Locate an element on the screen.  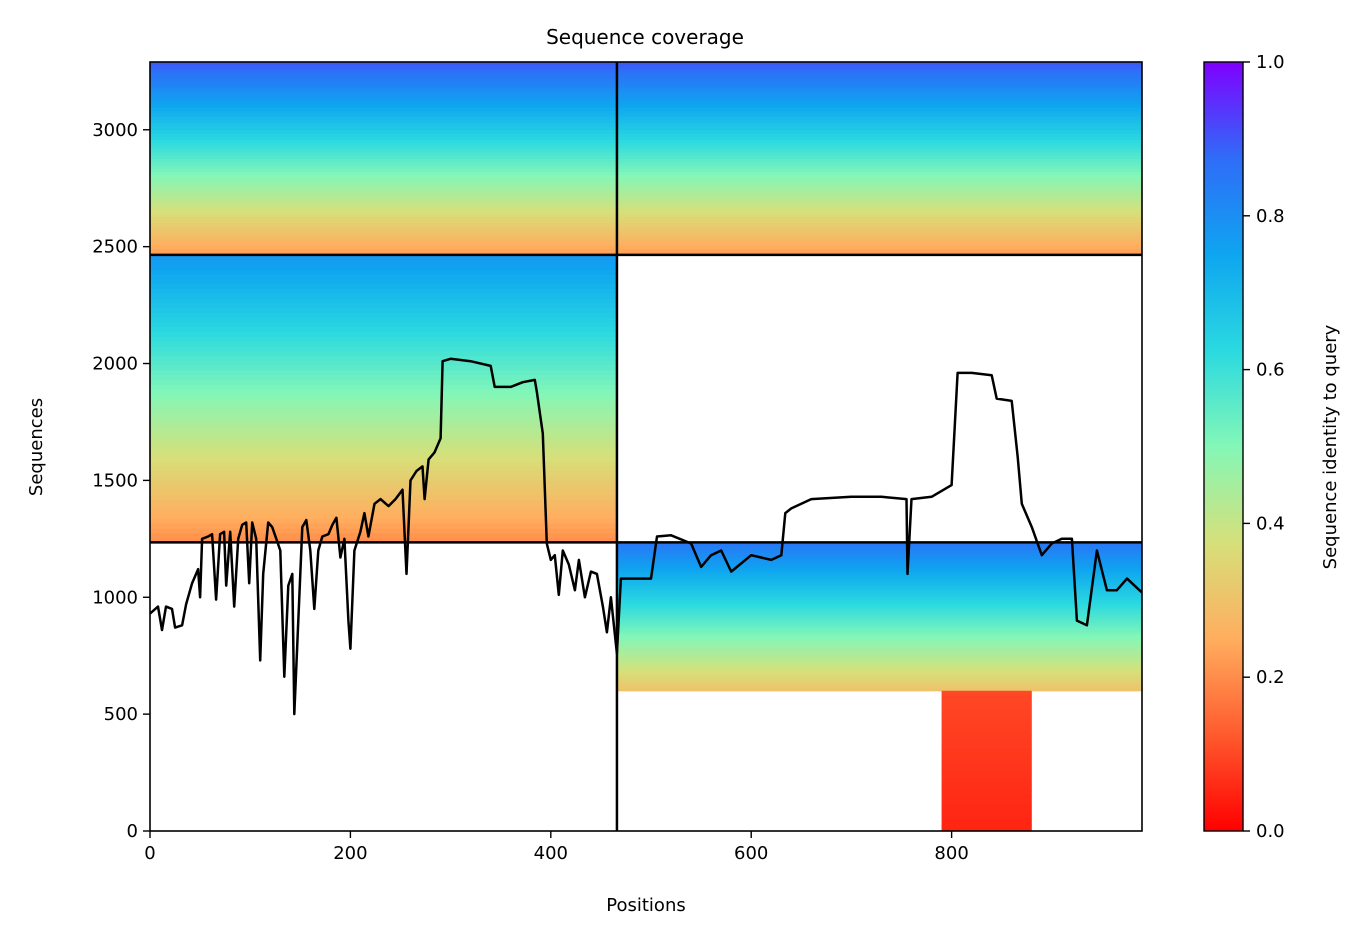
y-tick-label: 2000 is located at coordinates (115, 364).